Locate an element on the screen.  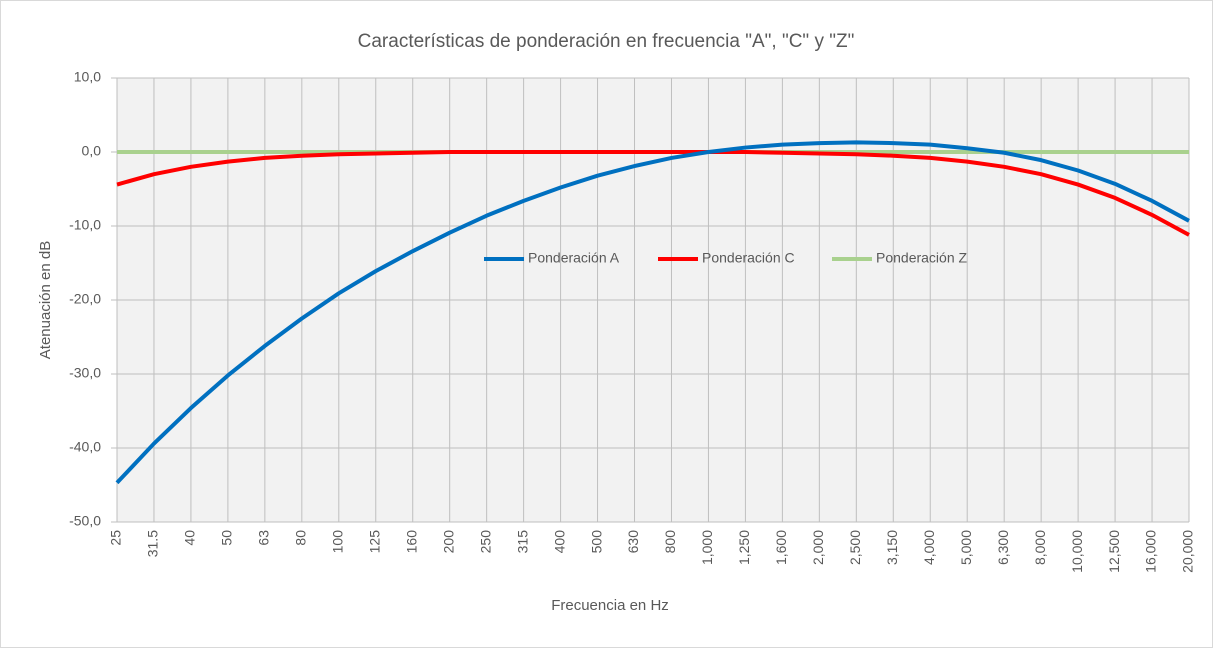
x-tick-label: 8,000 is located at coordinates (1040, 547).